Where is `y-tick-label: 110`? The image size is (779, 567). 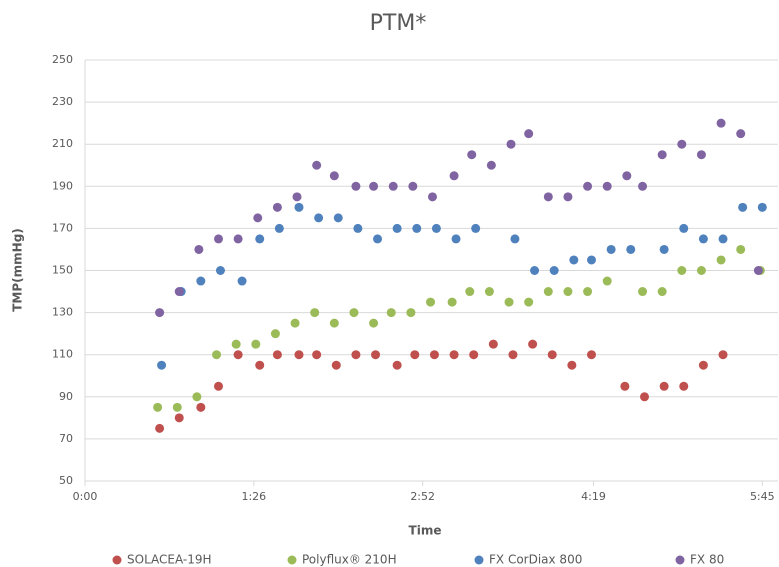 y-tick-label: 110 is located at coordinates (62, 354).